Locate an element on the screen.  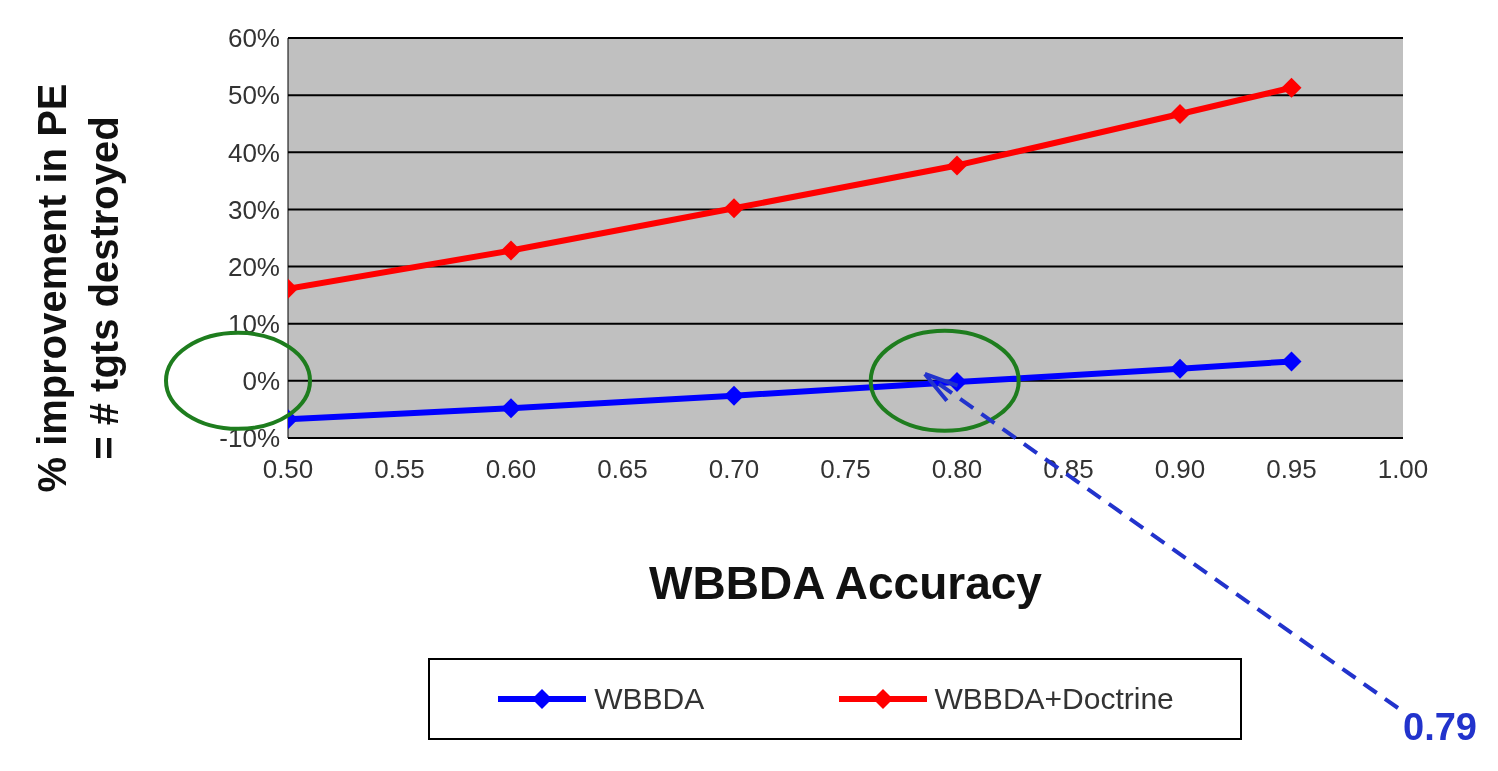
y-tick-label: 60% is located at coordinates (253, 38).